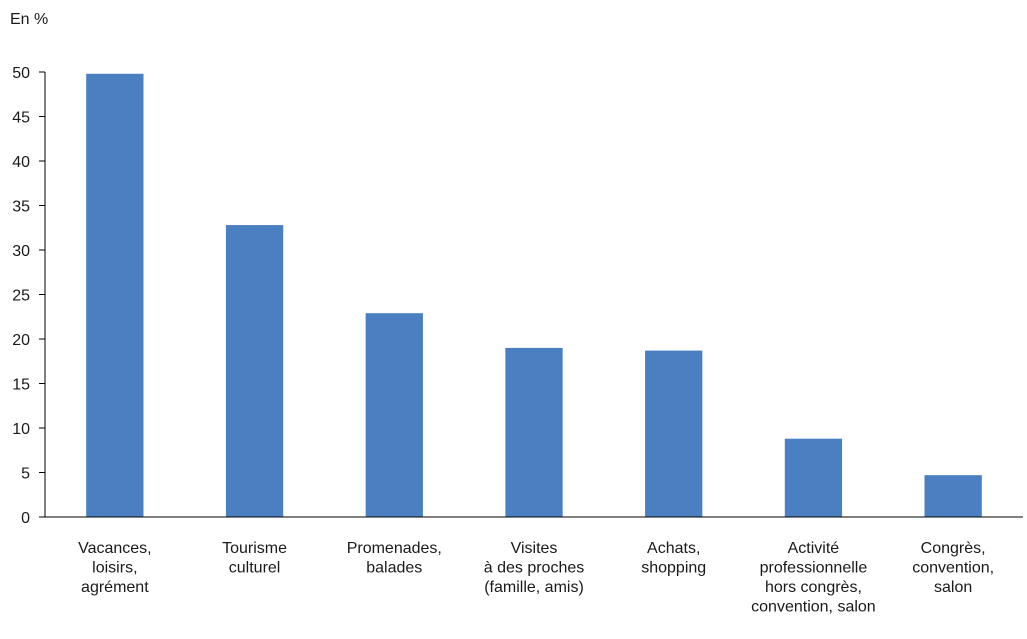 This screenshot has height=639, width=1027. Describe the element at coordinates (814, 568) in the screenshot. I see `x-category-label-line: professionnelle` at that location.